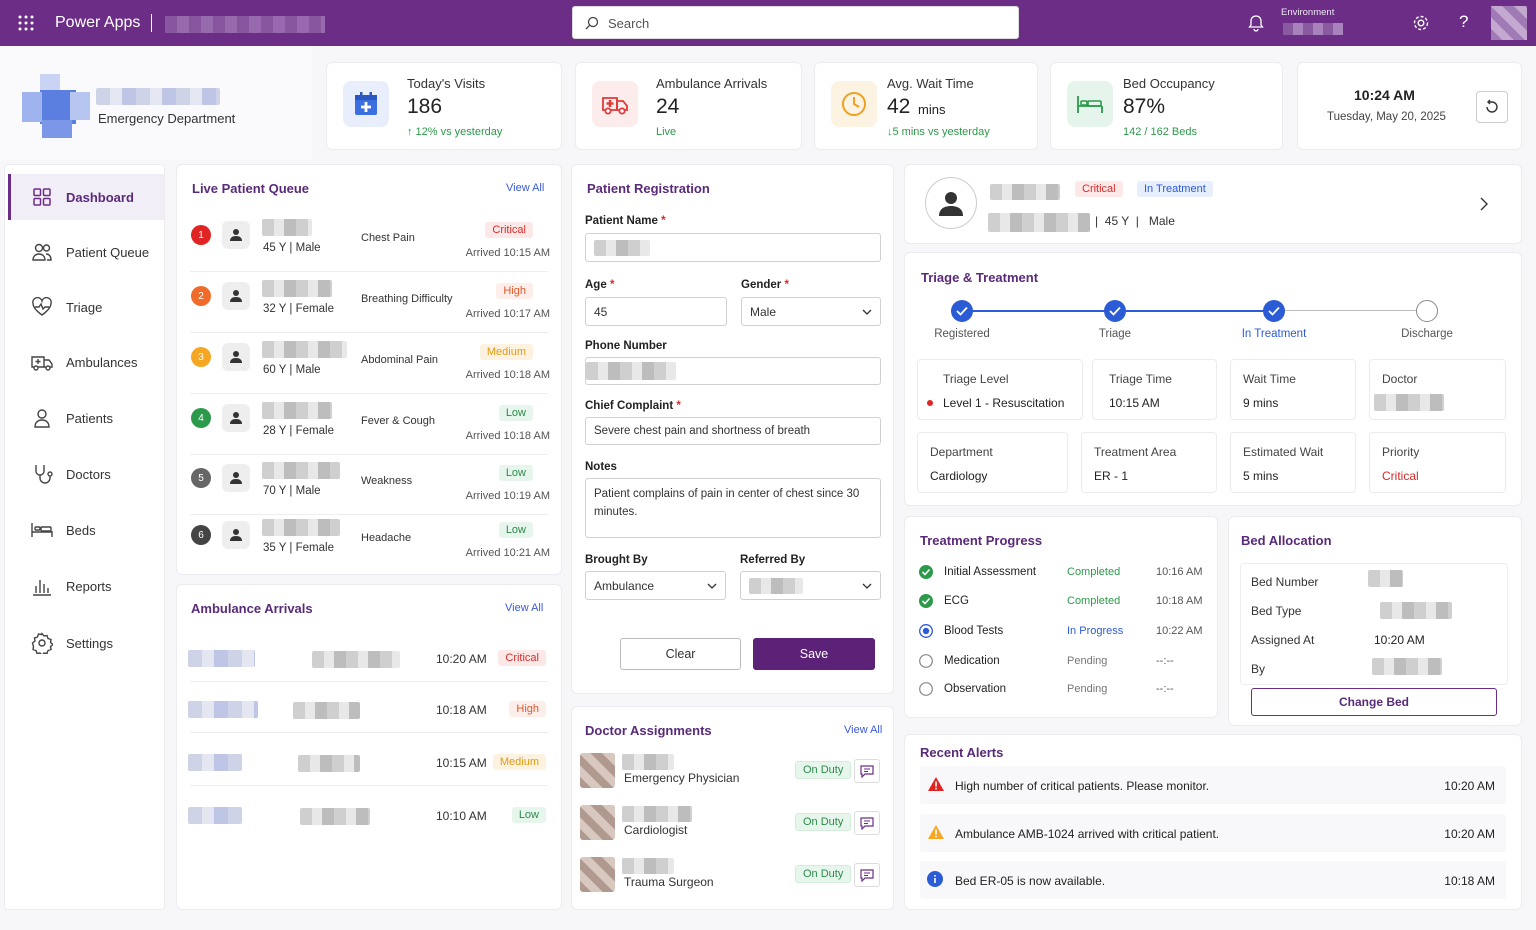 The width and height of the screenshot is (1536, 930). What do you see at coordinates (1484, 204) in the screenshot?
I see `chevron-right-icon` at bounding box center [1484, 204].